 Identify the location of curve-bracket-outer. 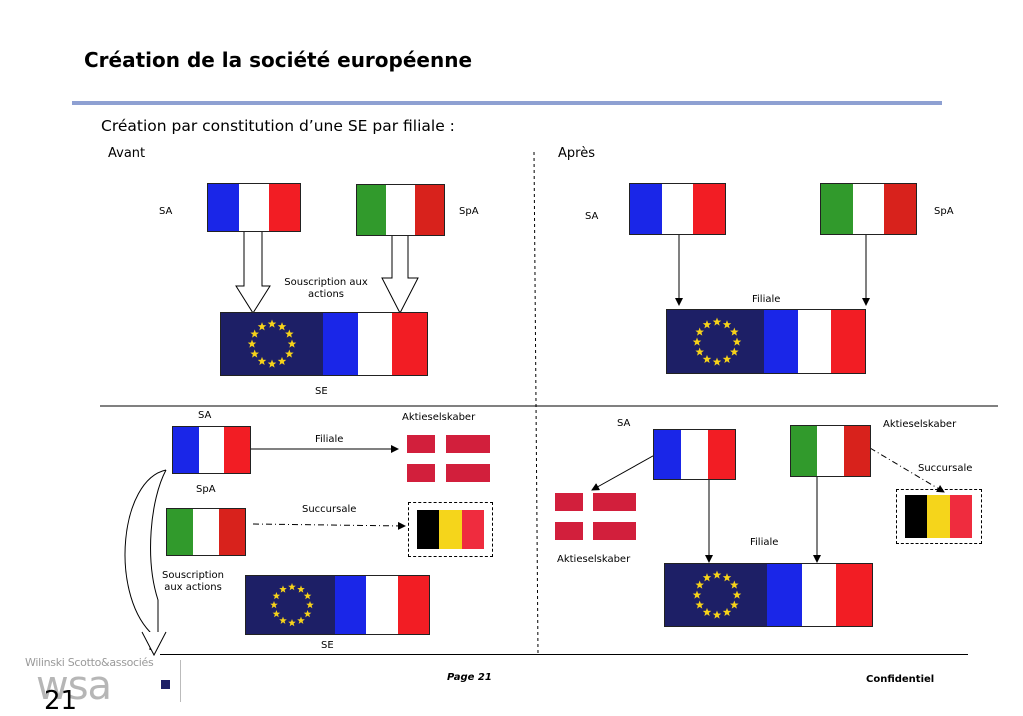
(145, 559).